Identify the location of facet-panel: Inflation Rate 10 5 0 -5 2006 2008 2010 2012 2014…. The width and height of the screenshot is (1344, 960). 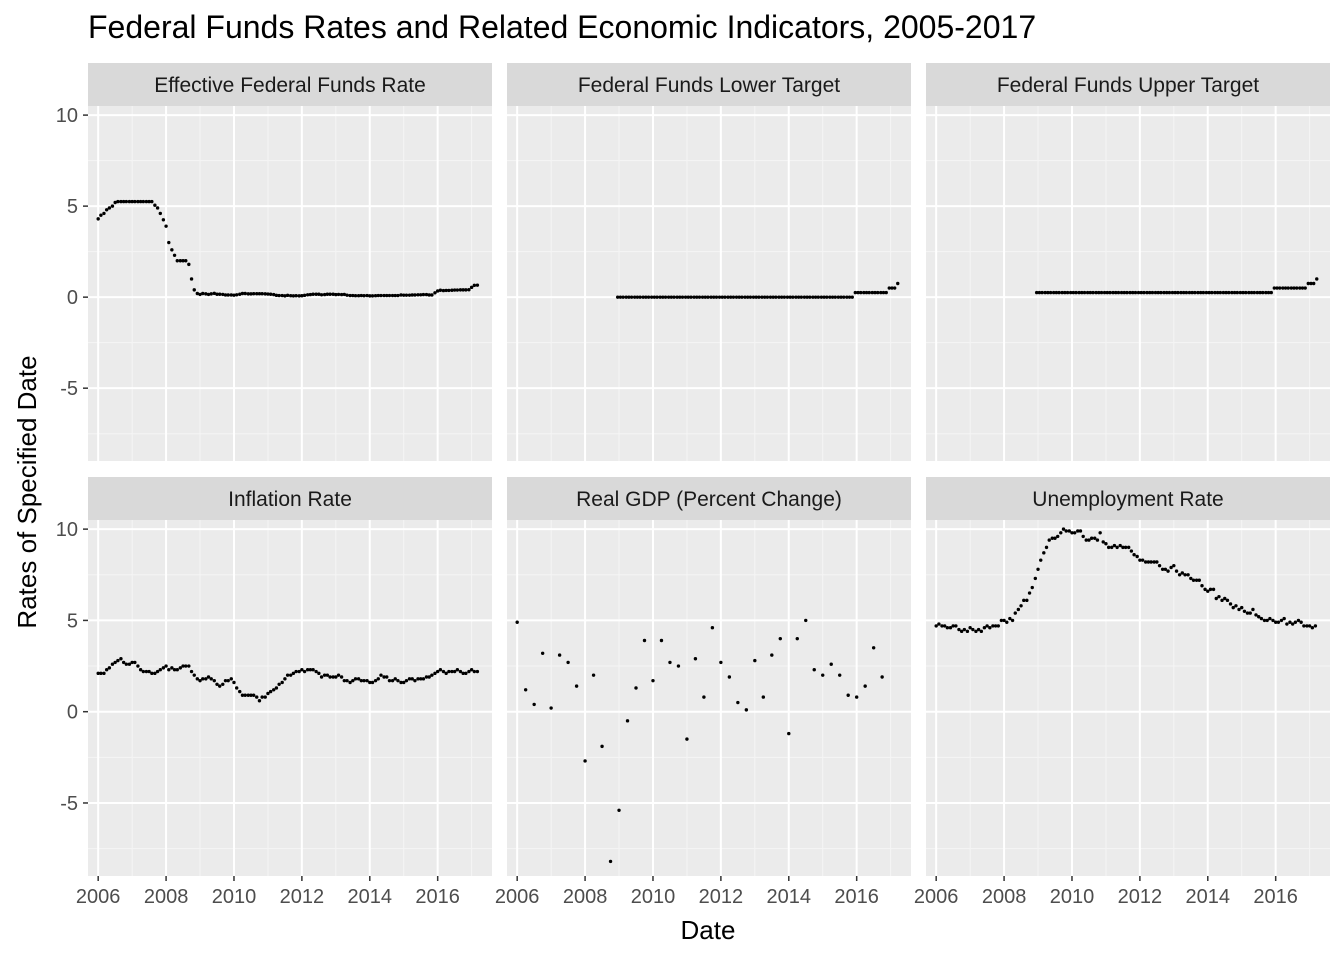
(274, 692).